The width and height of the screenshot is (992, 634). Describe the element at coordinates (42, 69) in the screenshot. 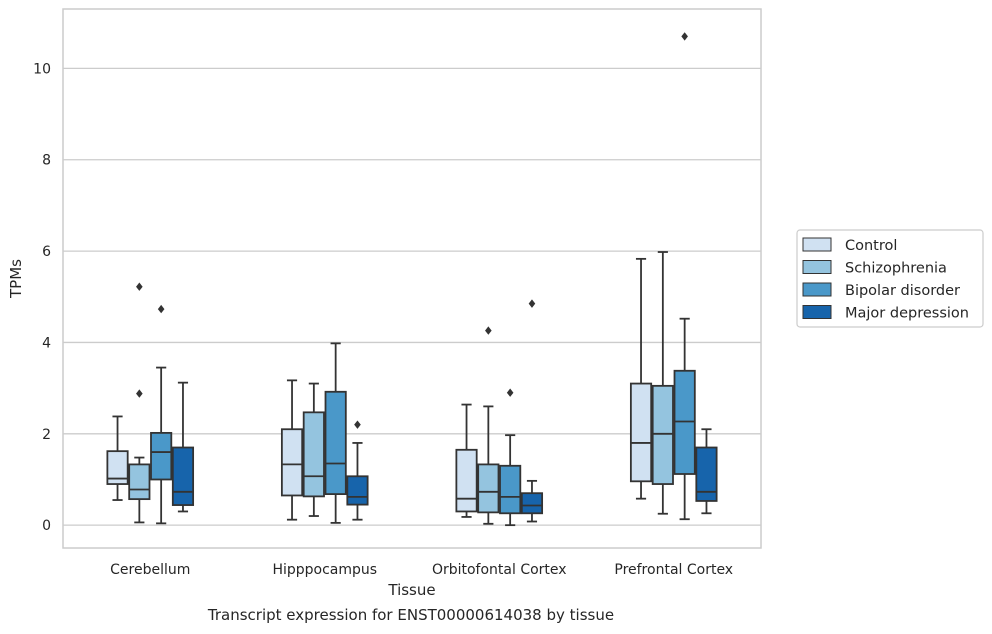

I see `y-tick-label: 10` at that location.